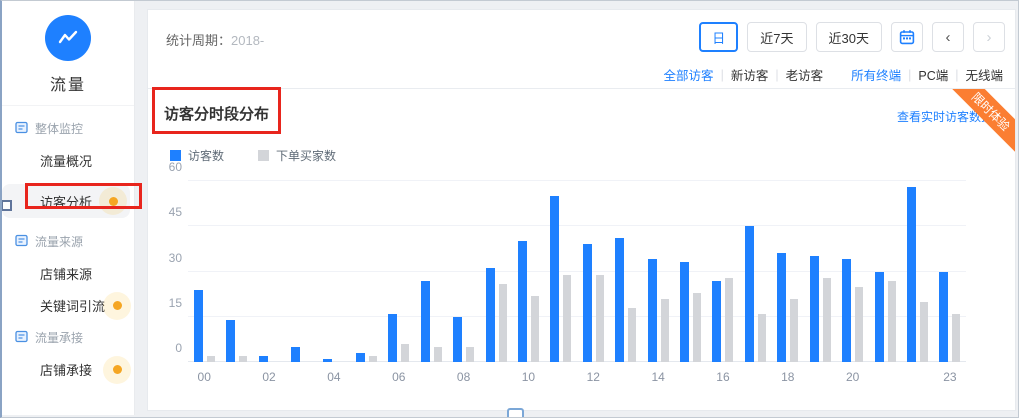 Image resolution: width=1019 pixels, height=418 pixels. I want to click on sidebar-item-流量概况: 流量概况, so click(68, 160).